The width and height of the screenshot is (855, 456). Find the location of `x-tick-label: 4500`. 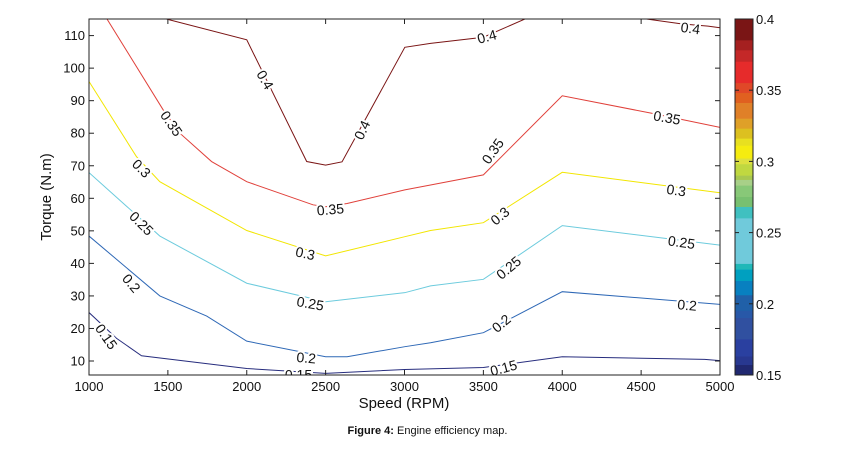

x-tick-label: 4500 is located at coordinates (641, 386).